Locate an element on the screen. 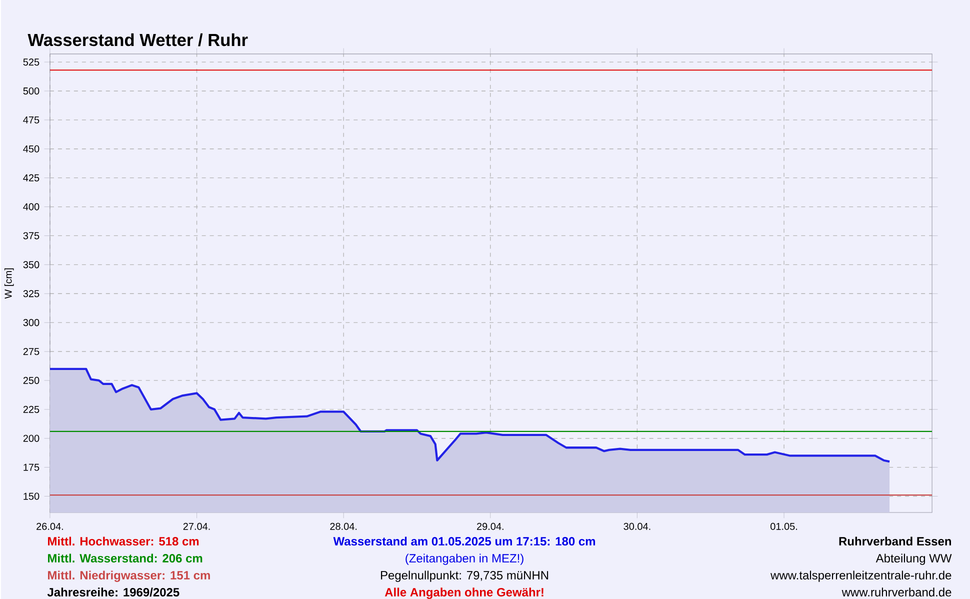 This screenshot has width=970, height=599. y-tick-label: 475 is located at coordinates (31, 120).